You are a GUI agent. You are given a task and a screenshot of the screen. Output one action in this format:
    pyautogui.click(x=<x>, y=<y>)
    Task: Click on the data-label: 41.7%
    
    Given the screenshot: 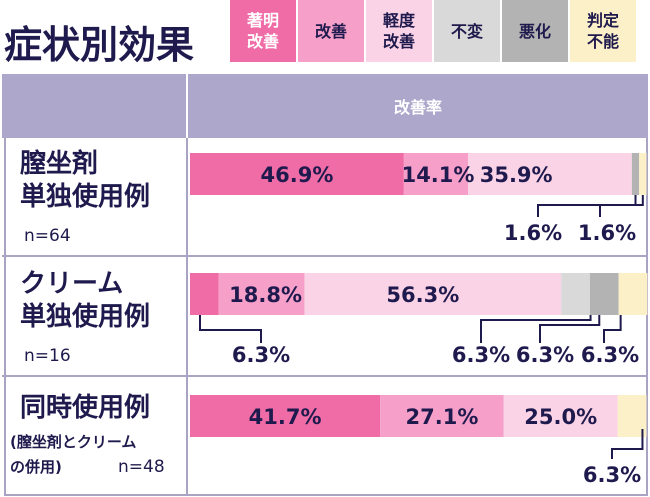 What is the action you would take?
    pyautogui.click(x=285, y=417)
    